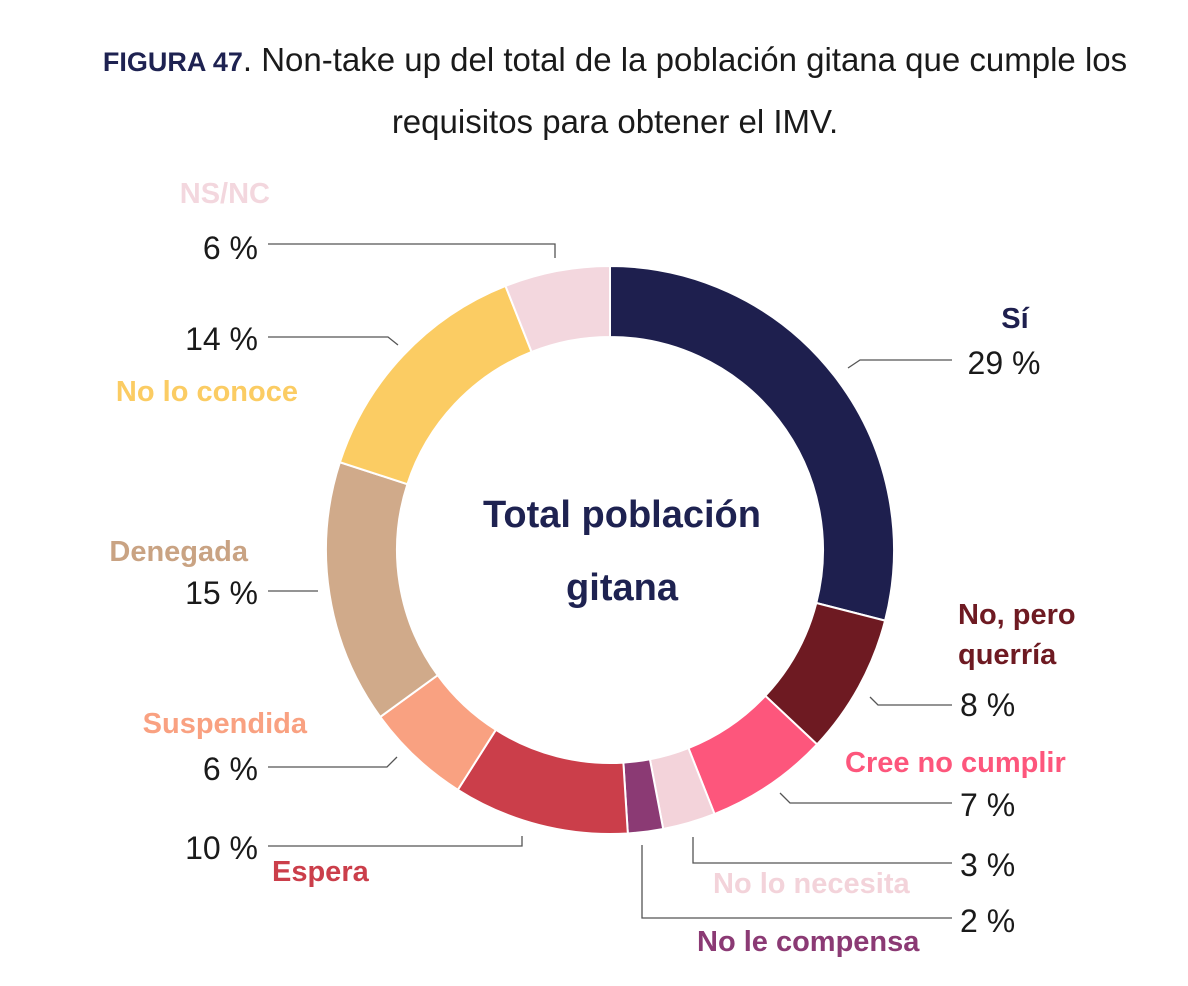  What do you see at coordinates (221, 848) in the screenshot?
I see `slice-value-espera: 10 %` at bounding box center [221, 848].